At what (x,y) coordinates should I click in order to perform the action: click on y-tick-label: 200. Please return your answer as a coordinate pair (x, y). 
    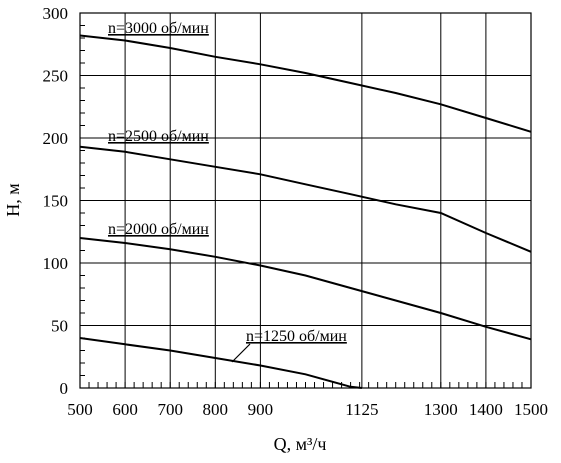
    Looking at the image, I should click on (56, 138).